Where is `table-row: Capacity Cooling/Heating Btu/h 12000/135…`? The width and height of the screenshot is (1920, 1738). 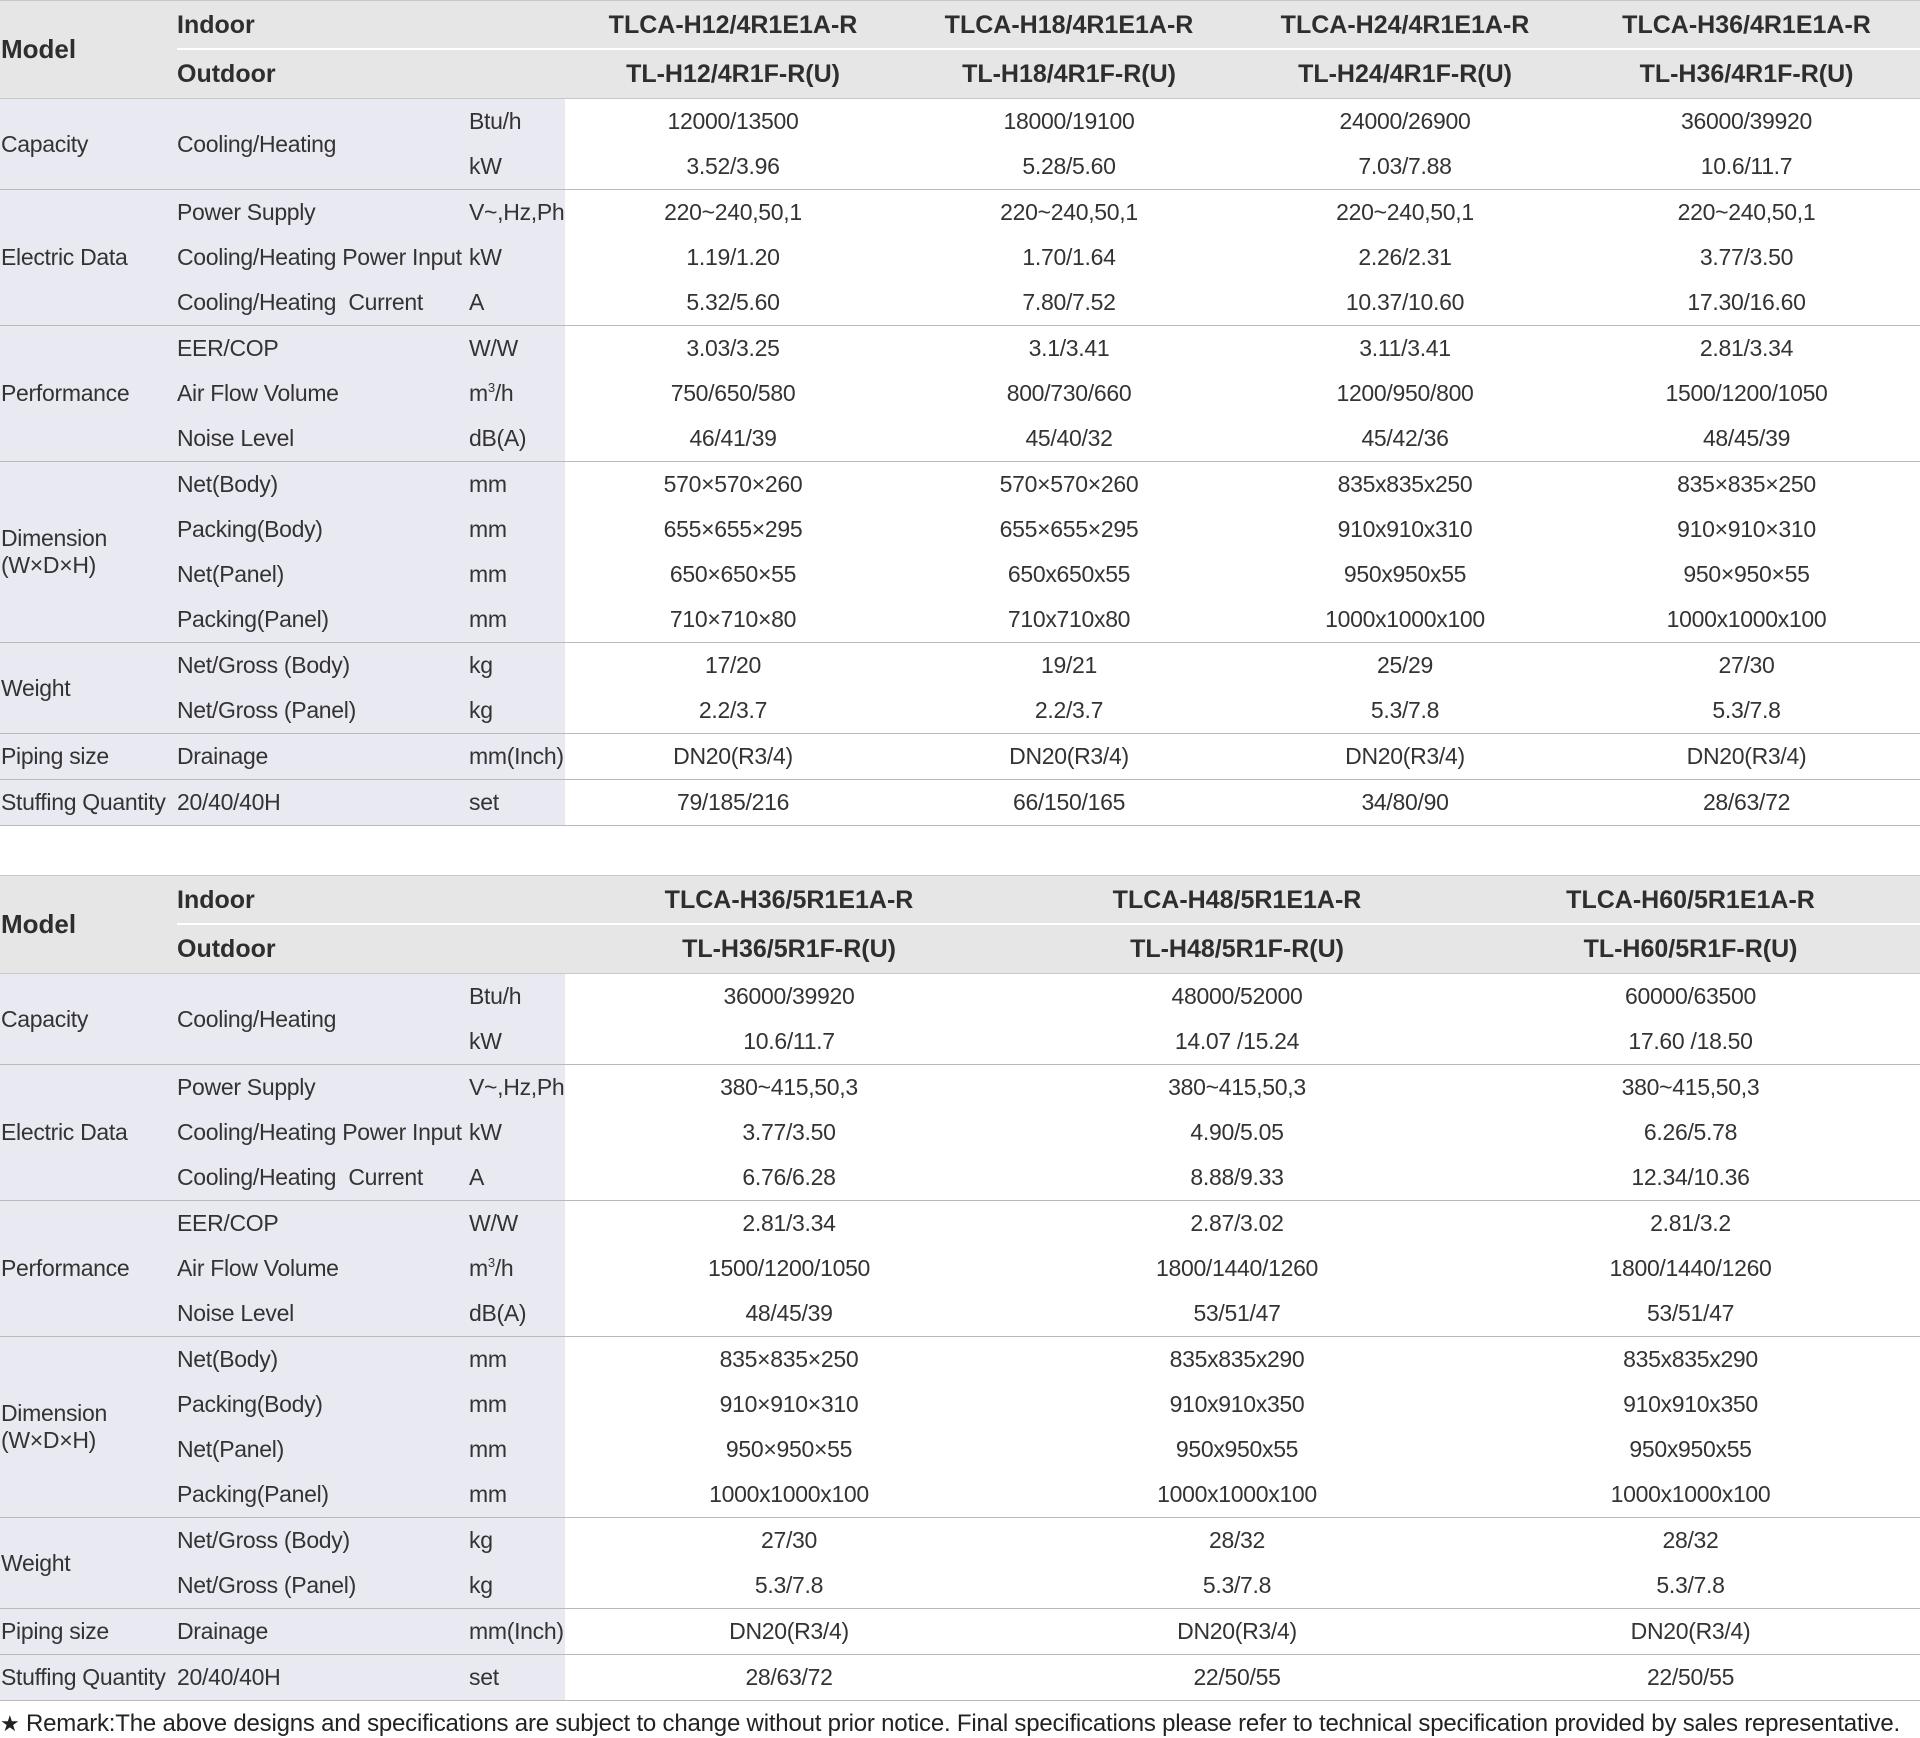
table-row: Capacity Cooling/Heating Btu/h 12000/135… is located at coordinates (960, 144).